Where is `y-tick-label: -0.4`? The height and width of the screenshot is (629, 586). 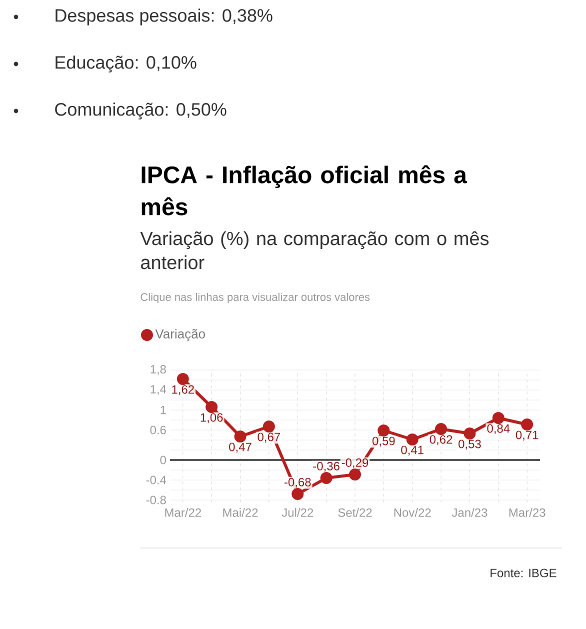 y-tick-label: -0.4 is located at coordinates (156, 480).